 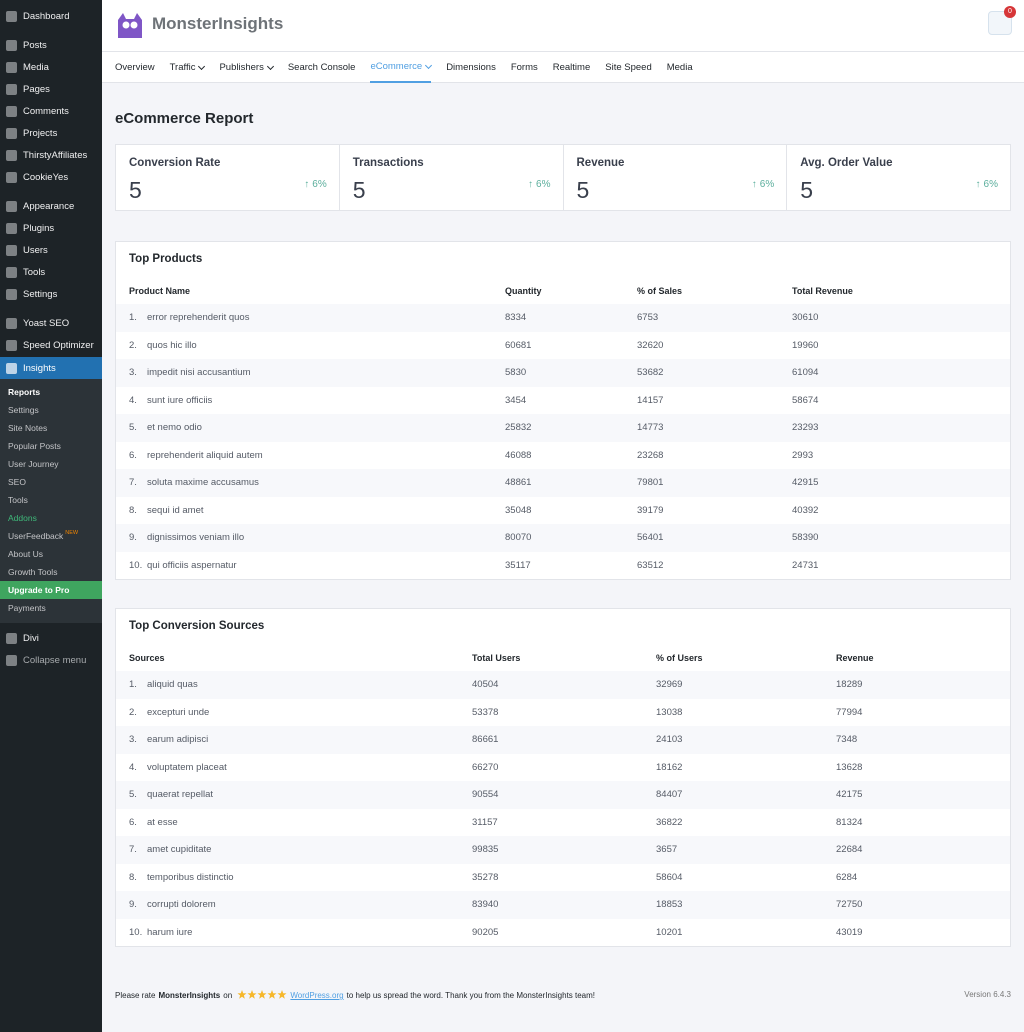 What do you see at coordinates (197, 626) in the screenshot?
I see `table-title: Top Conversion Sources` at bounding box center [197, 626].